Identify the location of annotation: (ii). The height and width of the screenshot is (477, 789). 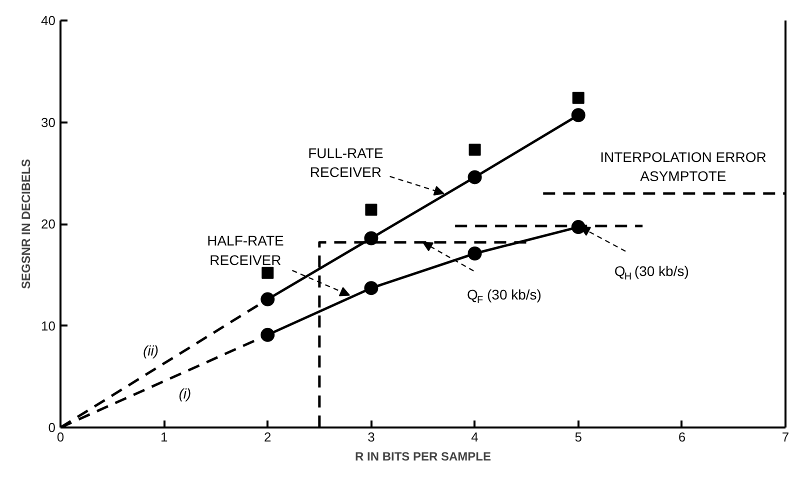
(150, 350).